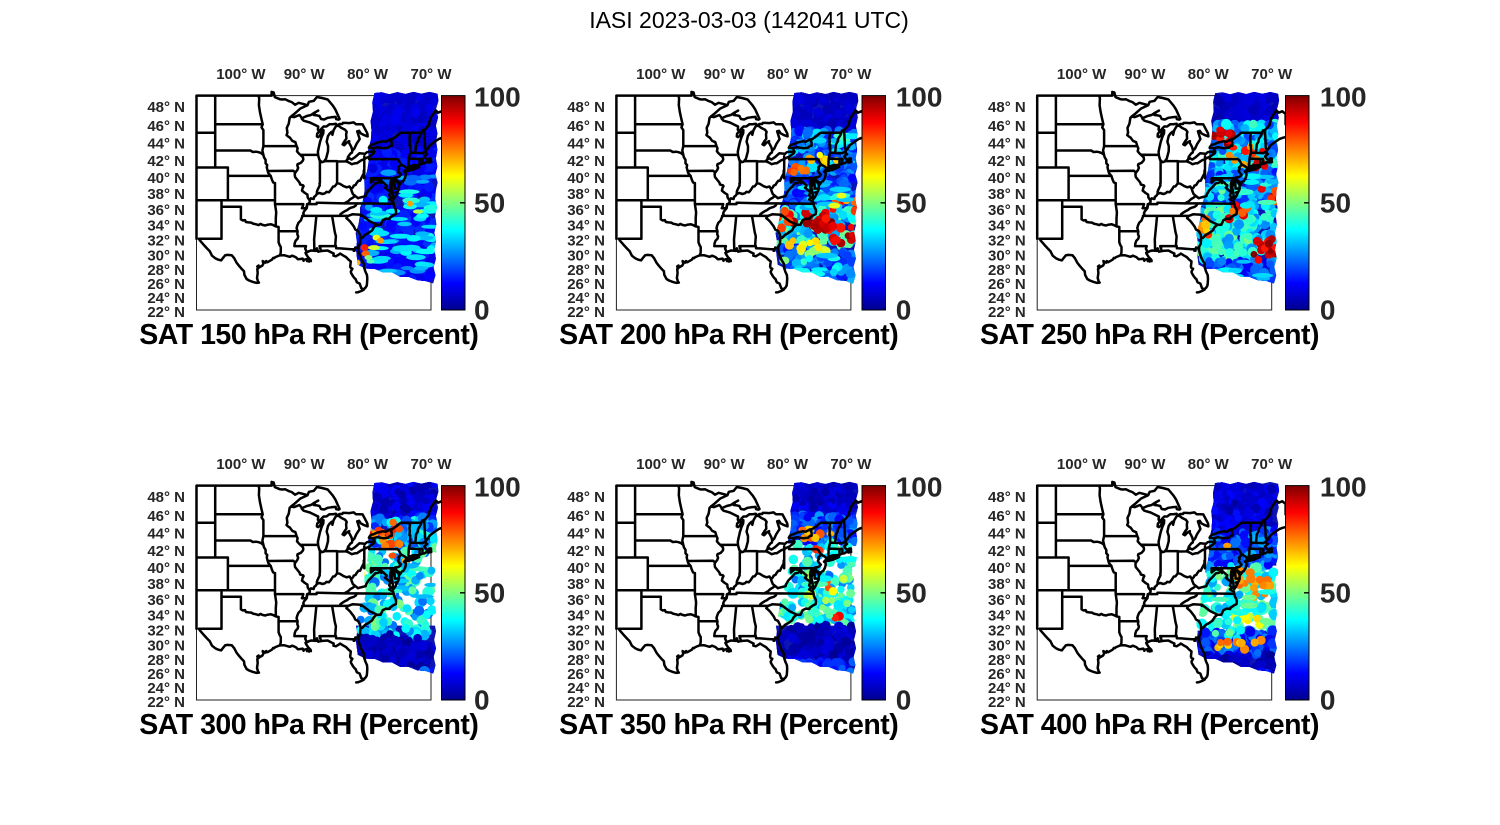  What do you see at coordinates (1149, 335) in the screenshot?
I see `svg-text: SAT 250 hPa RH (Percent)` at bounding box center [1149, 335].